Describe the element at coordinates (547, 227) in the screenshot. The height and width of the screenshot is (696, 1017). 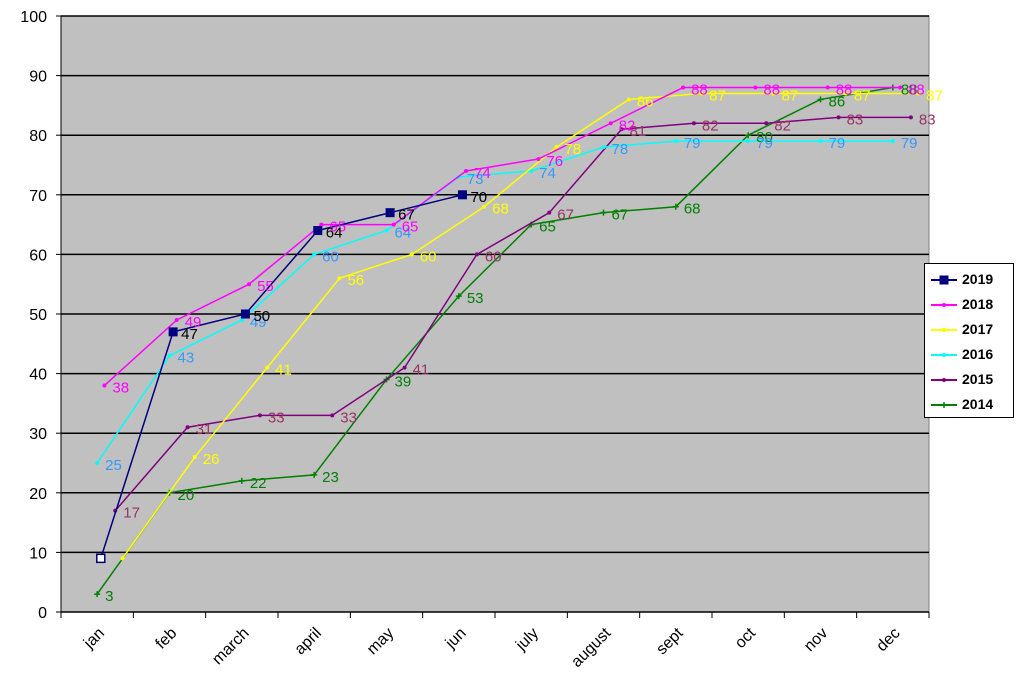
I see `data-label: 65` at that location.